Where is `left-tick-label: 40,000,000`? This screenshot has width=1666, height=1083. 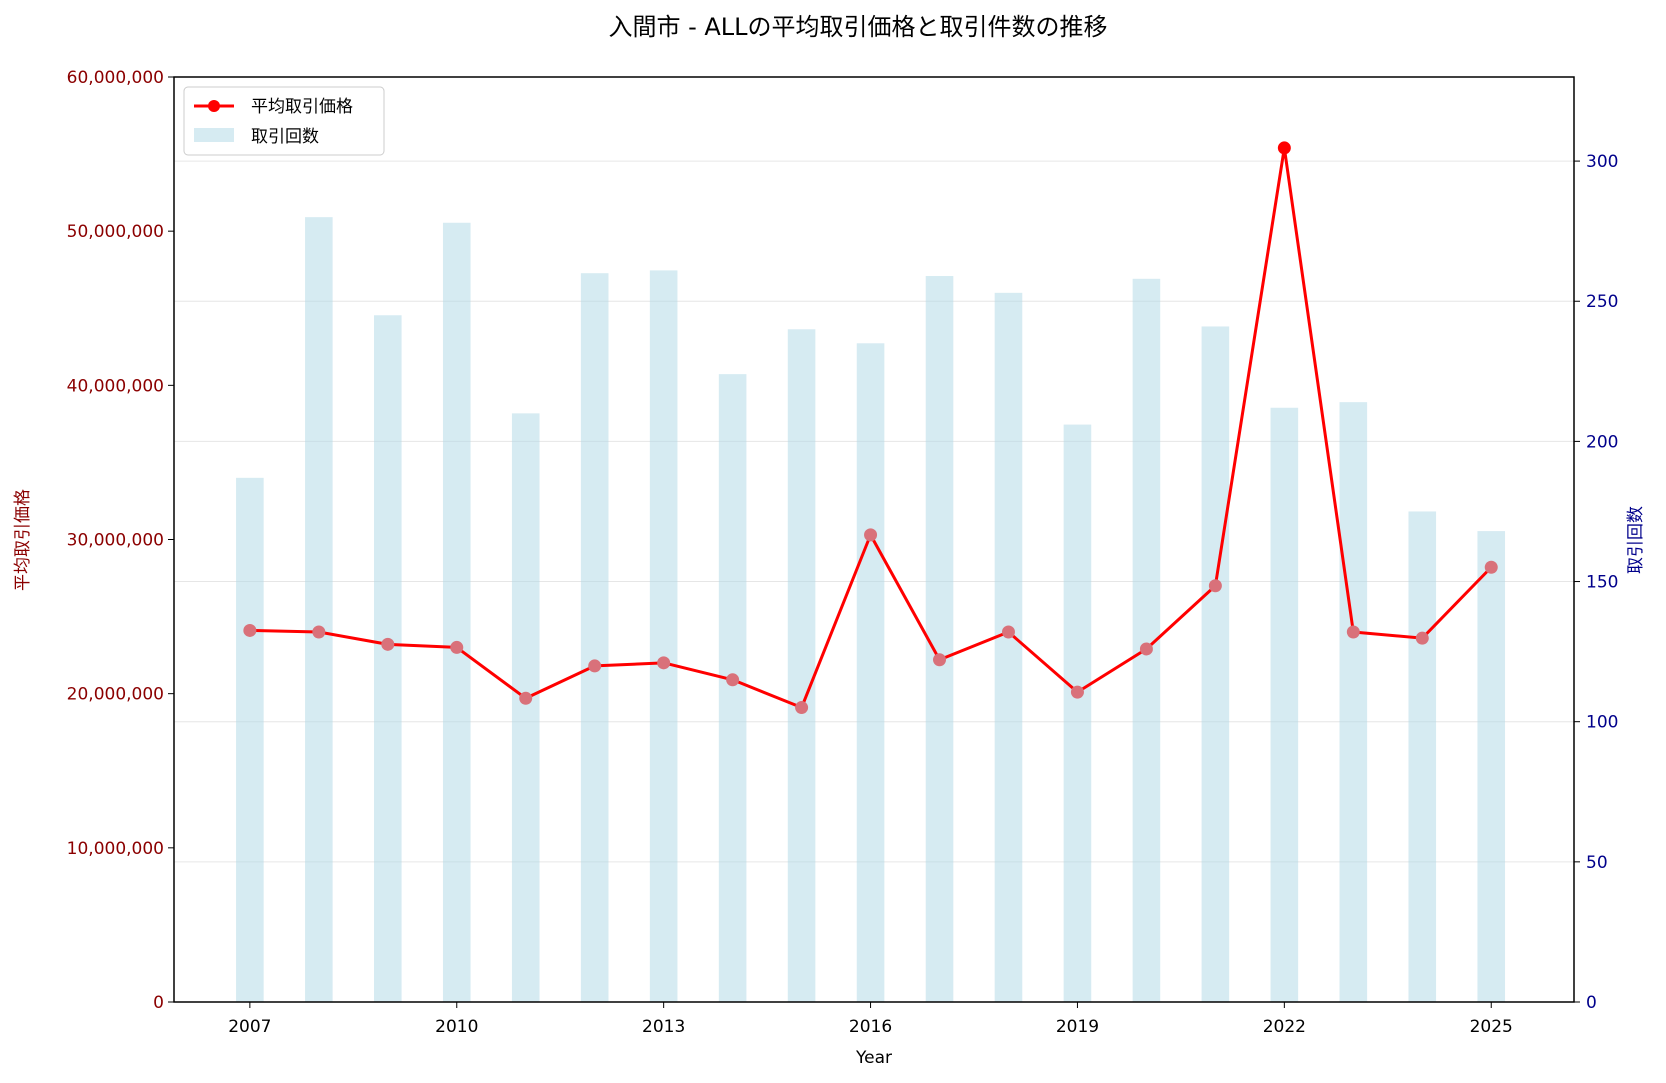
left-tick-label: 40,000,000 is located at coordinates (115, 386).